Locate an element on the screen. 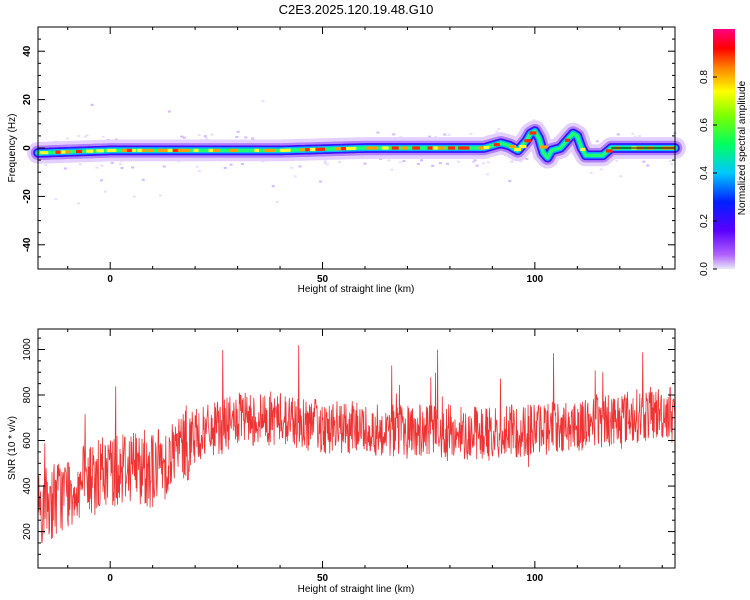 The image size is (750, 600). colorbar-label: Normalized spectral amplitude is located at coordinates (742, 147).